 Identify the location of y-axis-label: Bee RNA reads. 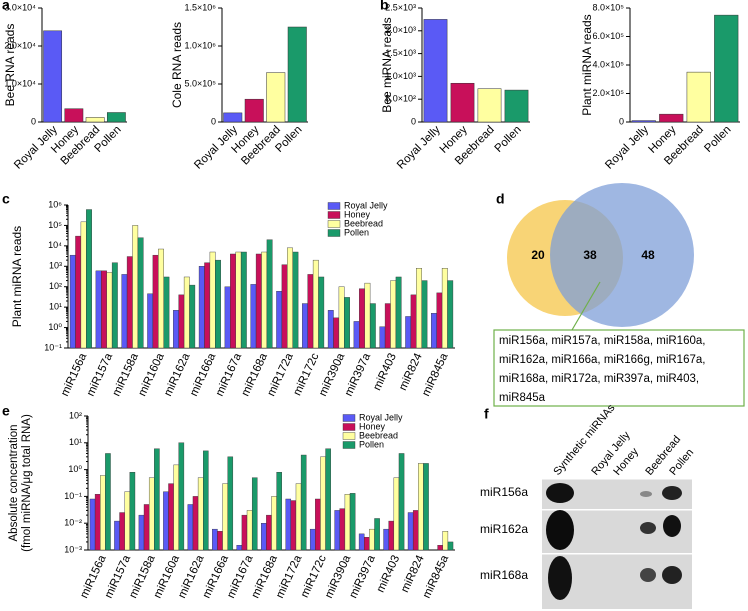
(10, 65).